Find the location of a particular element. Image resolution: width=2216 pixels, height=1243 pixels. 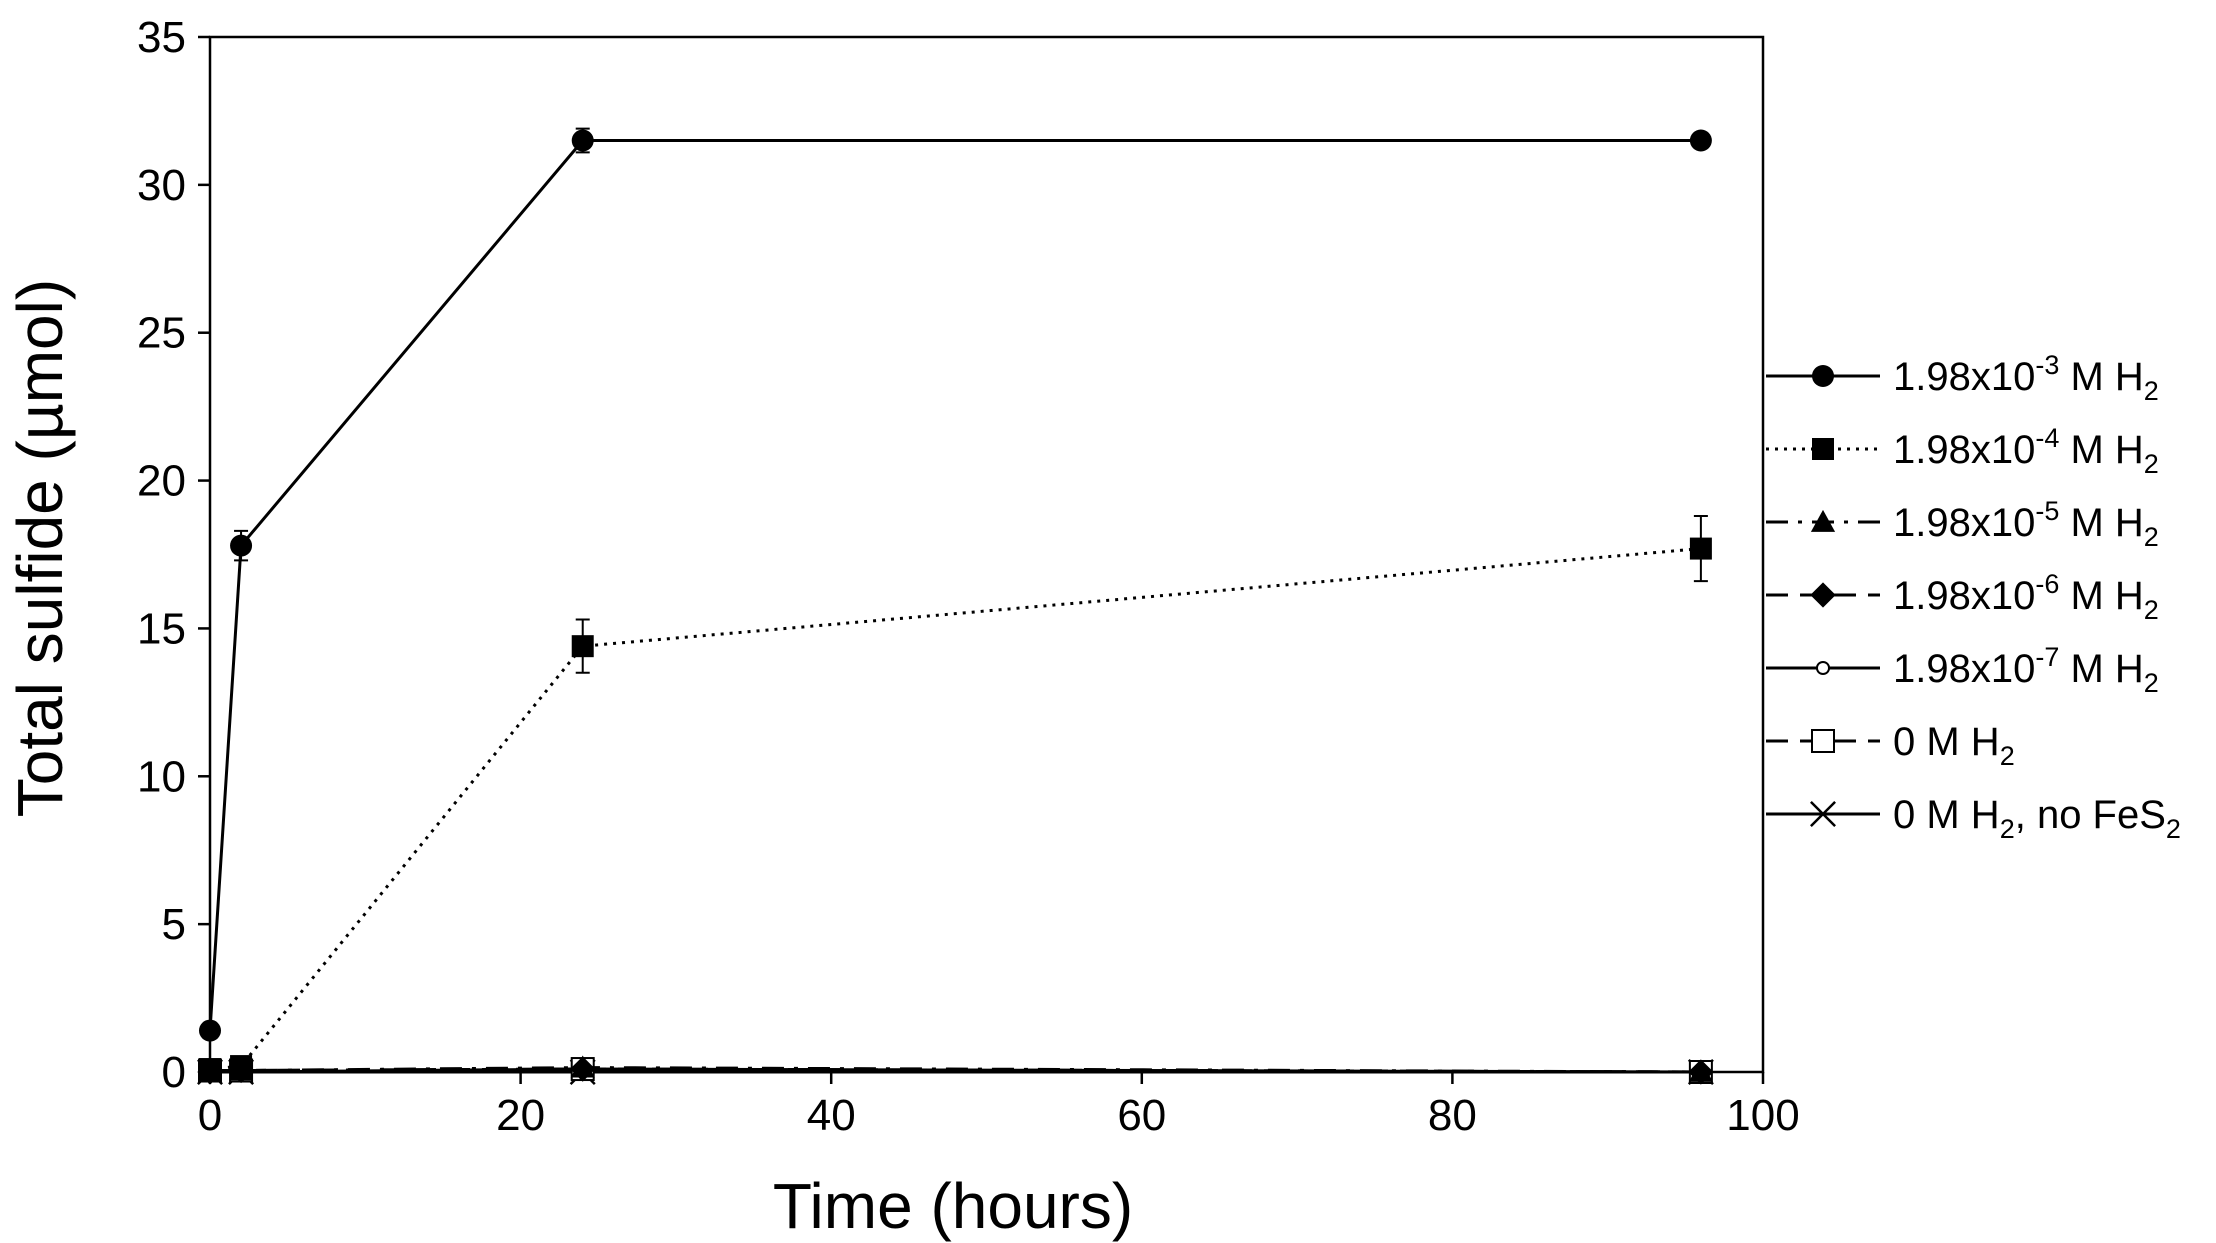

x-tick-label: 0 is located at coordinates (210, 1115).